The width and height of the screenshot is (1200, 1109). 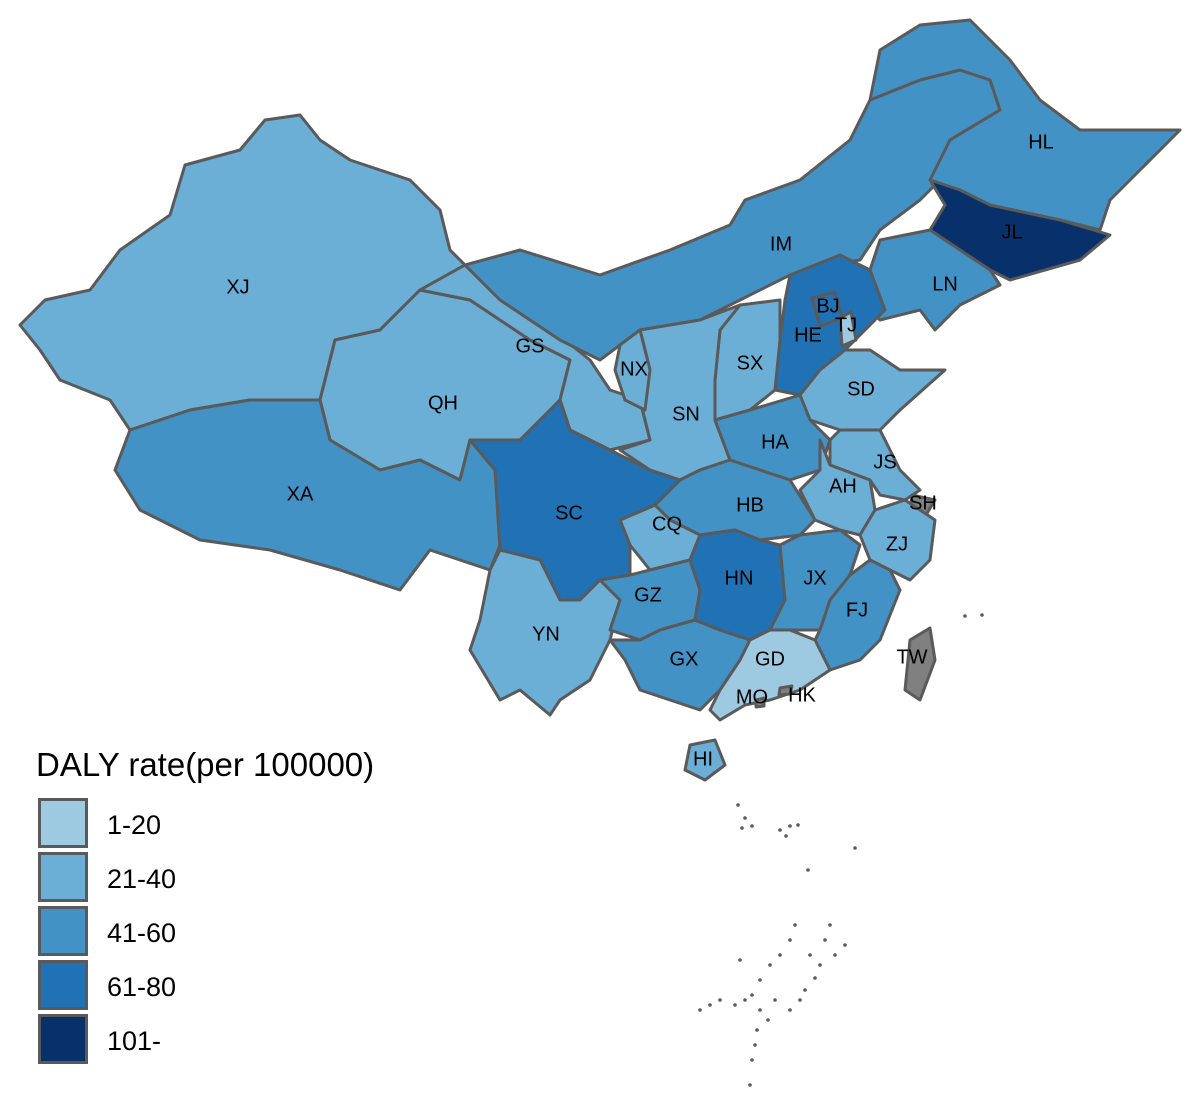 What do you see at coordinates (63, 1039) in the screenshot?
I see `legend-swatch-101-plus` at bounding box center [63, 1039].